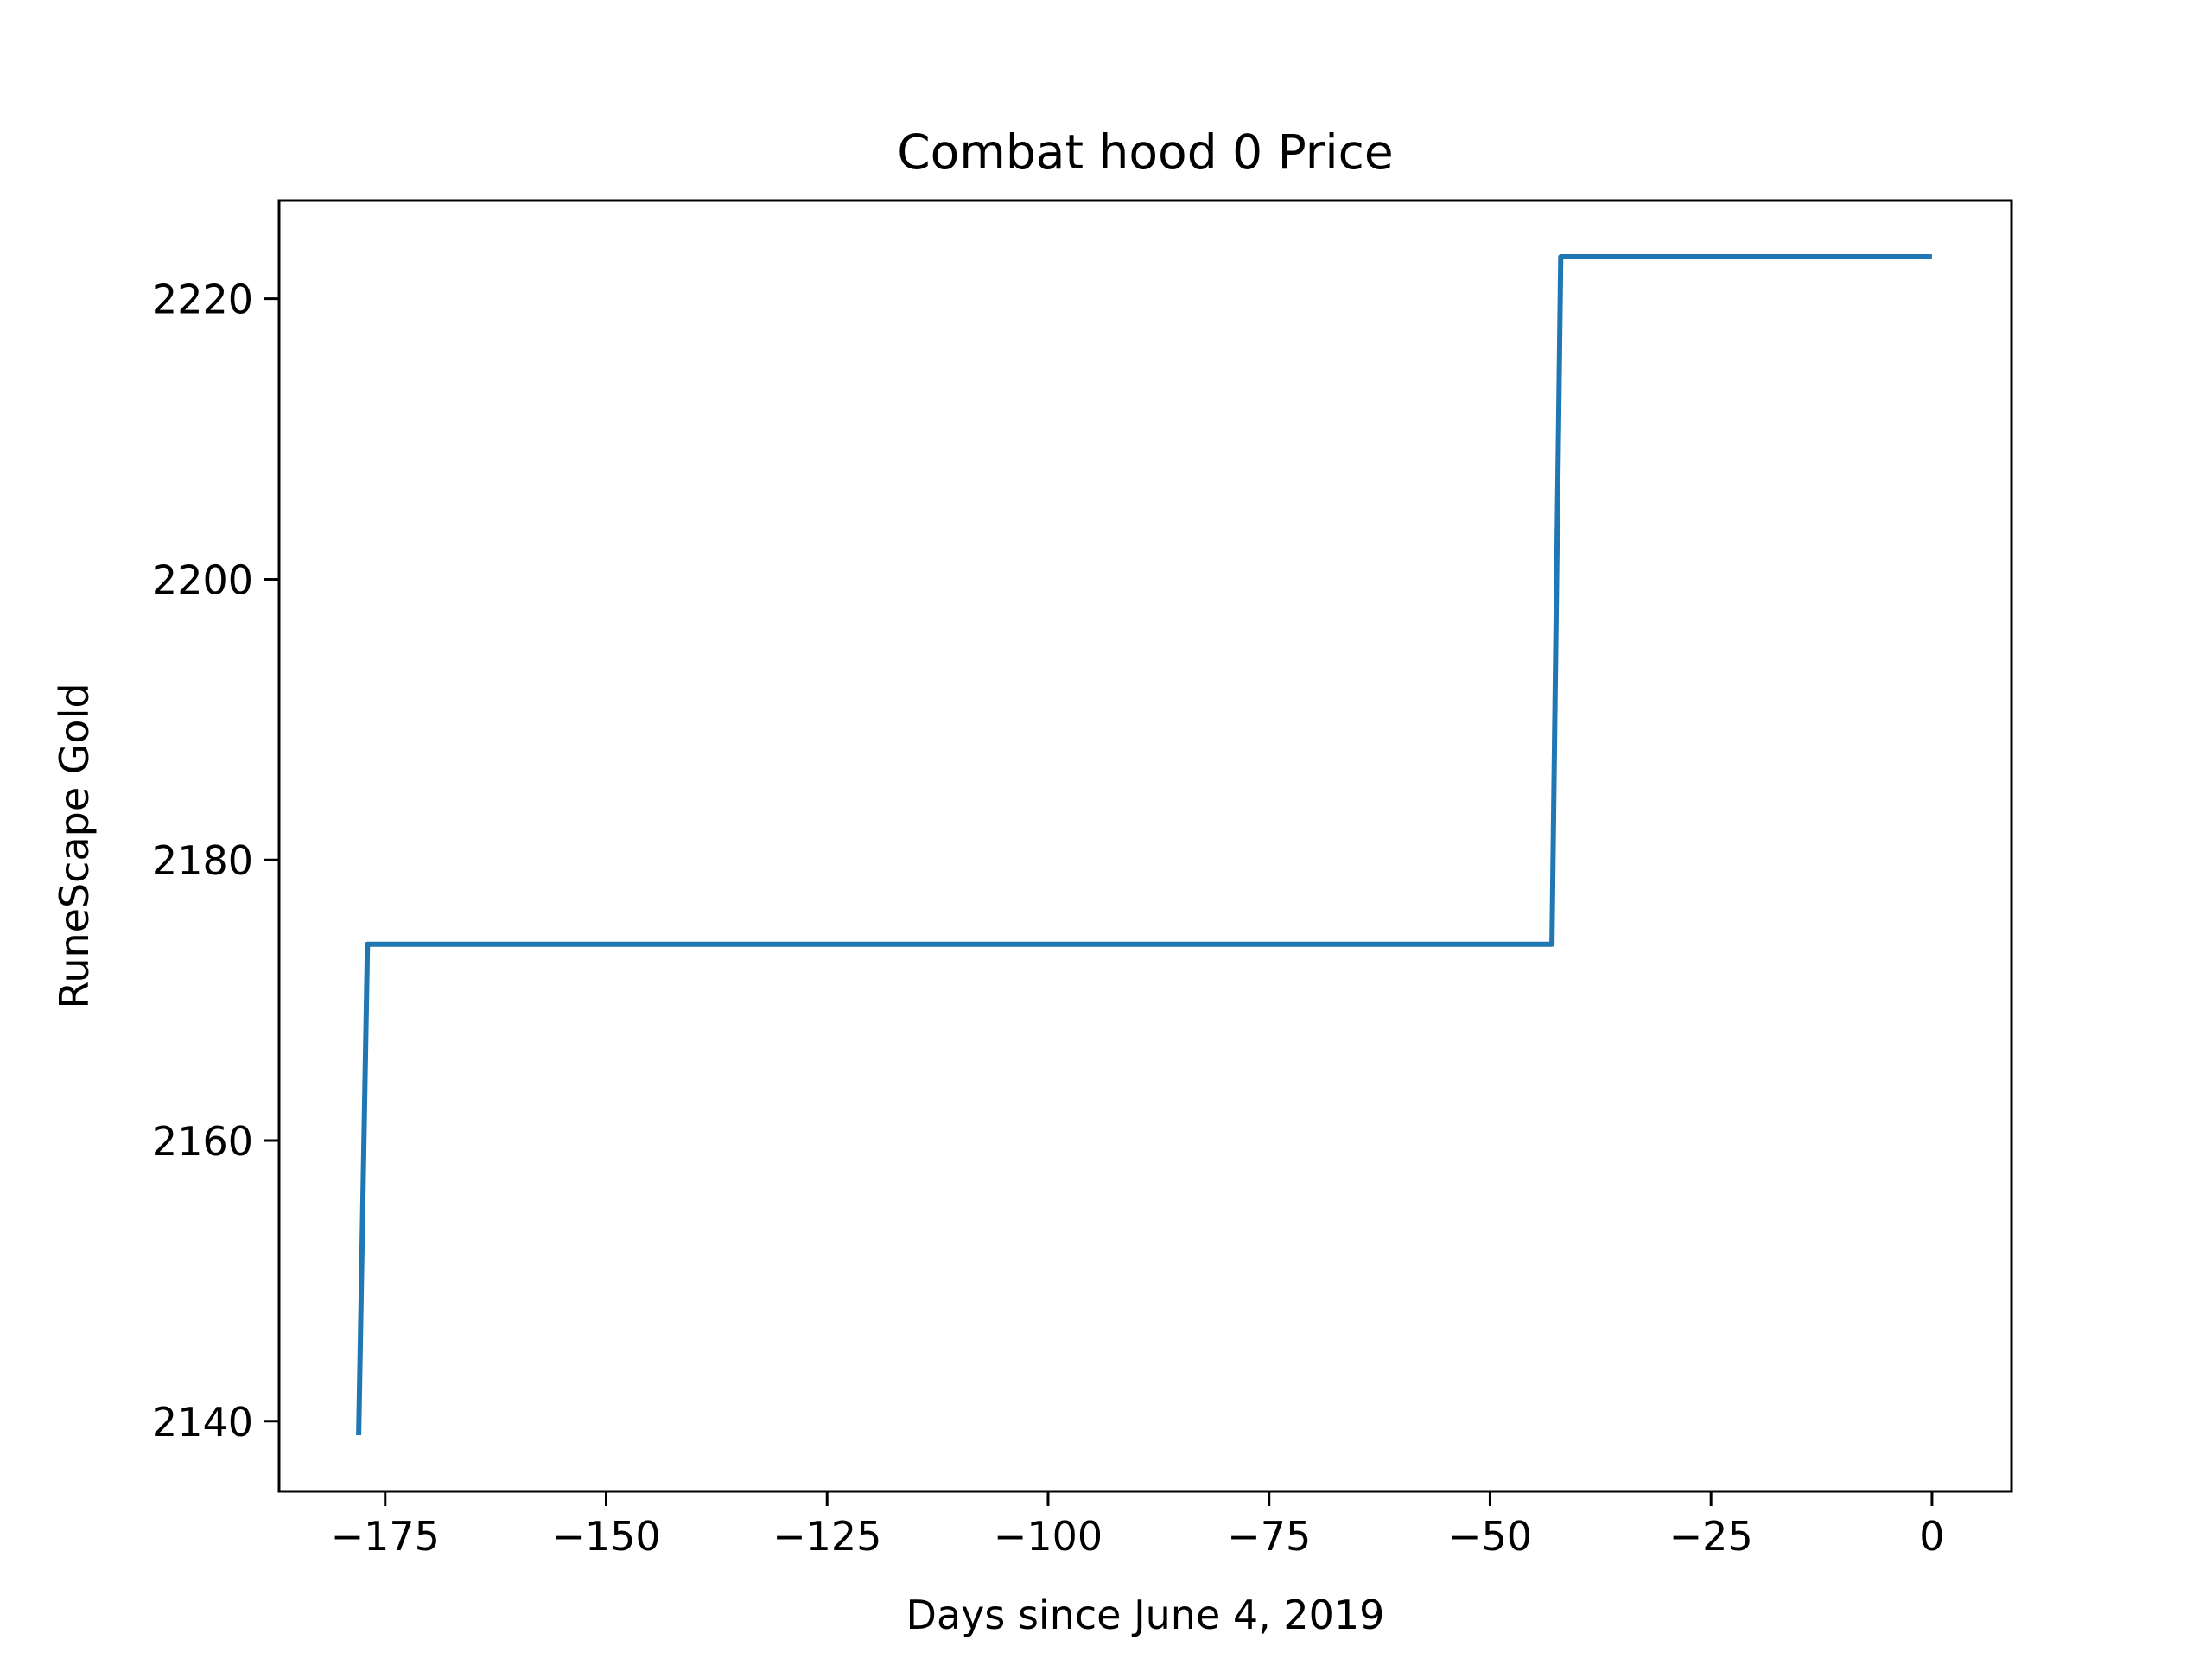 The image size is (2212, 1659). Describe the element at coordinates (1931, 1536) in the screenshot. I see `x-tick-label: 0` at that location.